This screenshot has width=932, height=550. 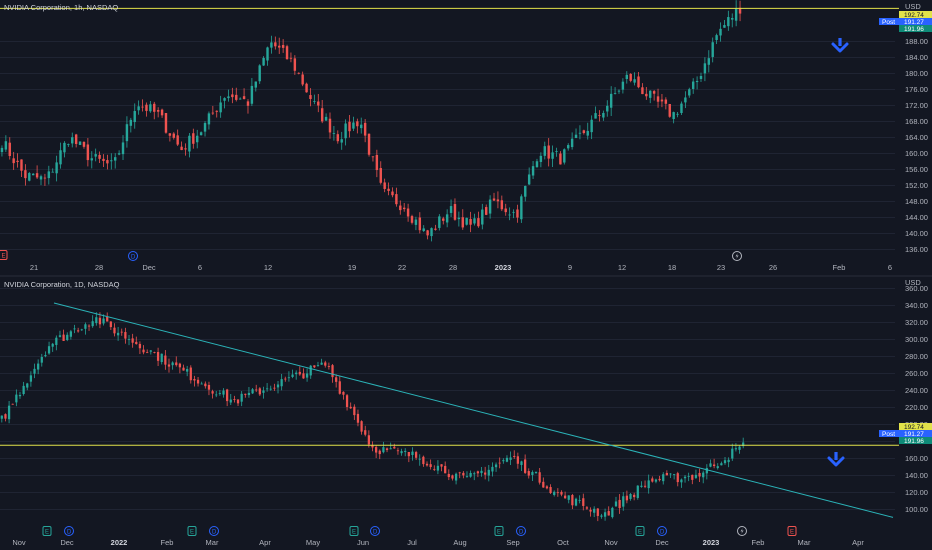 I want to click on bottom-post-label: Post, so click(x=888, y=434).